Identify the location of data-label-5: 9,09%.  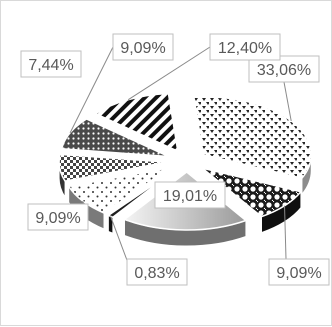
(58, 217).